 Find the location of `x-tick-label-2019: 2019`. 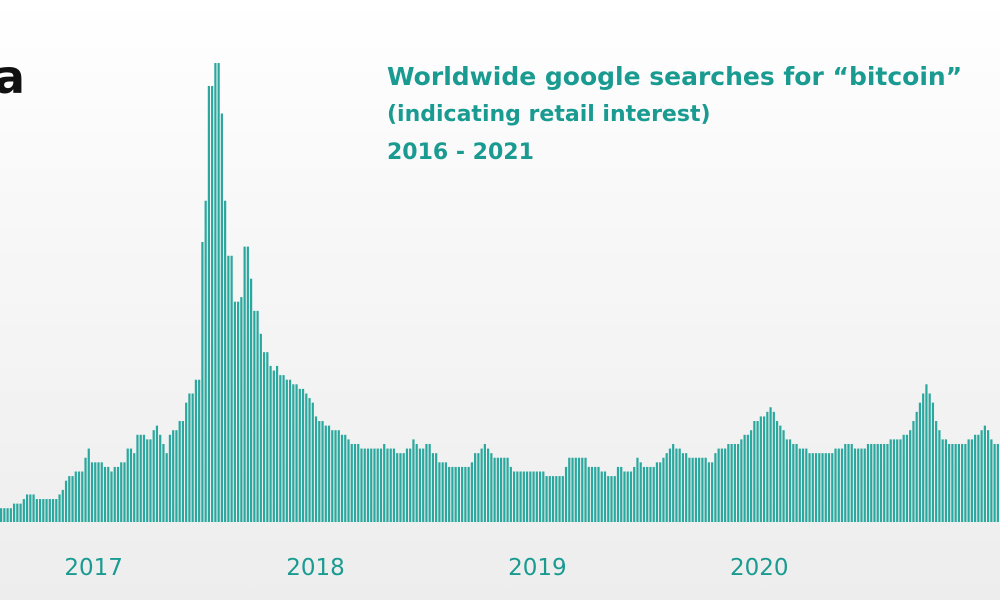

x-tick-label-2019: 2019 is located at coordinates (537, 568).